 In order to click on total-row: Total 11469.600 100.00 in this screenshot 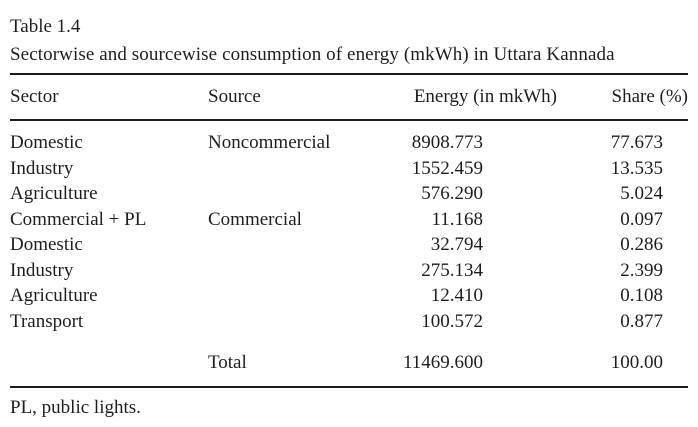, I will do `click(349, 361)`.